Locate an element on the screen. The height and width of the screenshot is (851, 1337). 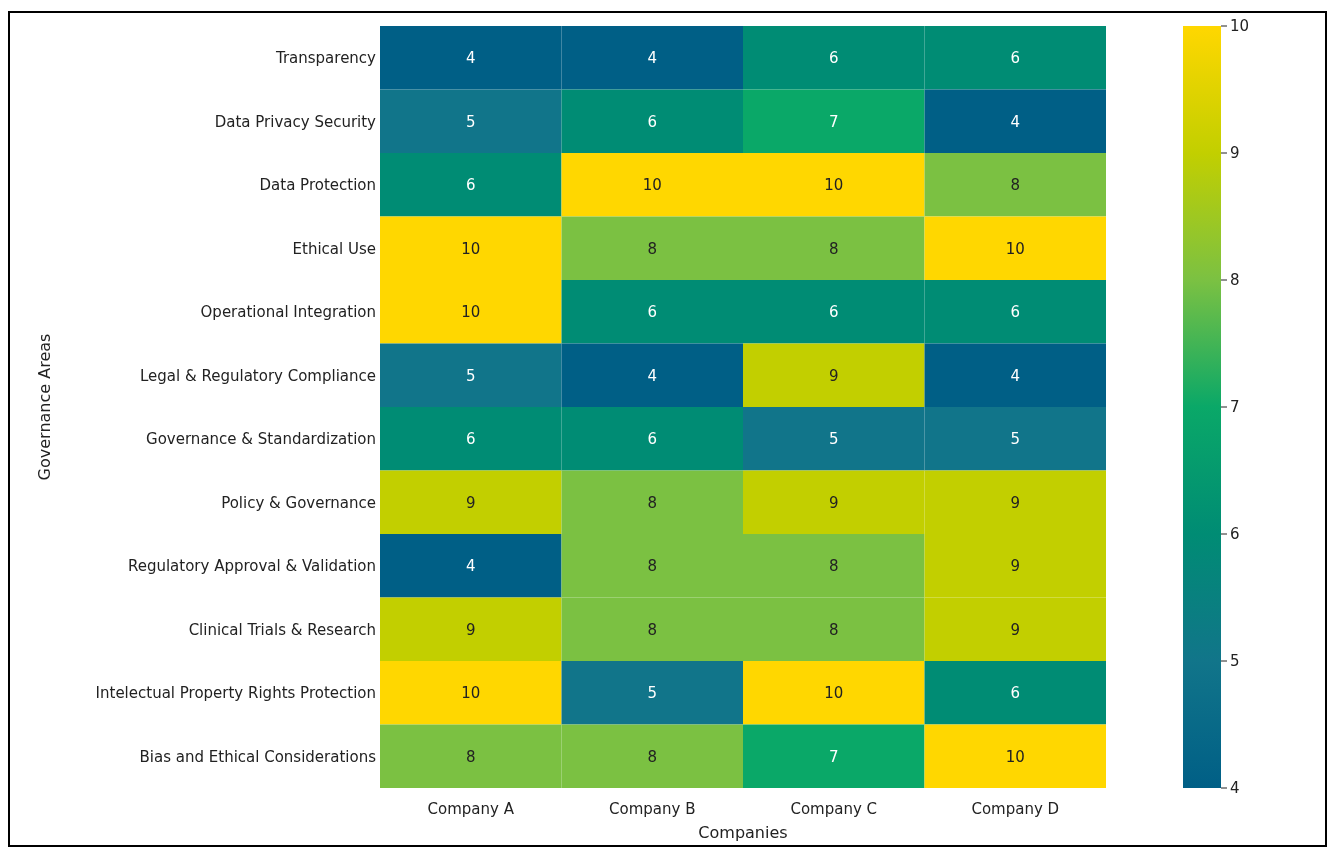
y-tick-label: Regulatory Approval & Validation is located at coordinates (251, 566).